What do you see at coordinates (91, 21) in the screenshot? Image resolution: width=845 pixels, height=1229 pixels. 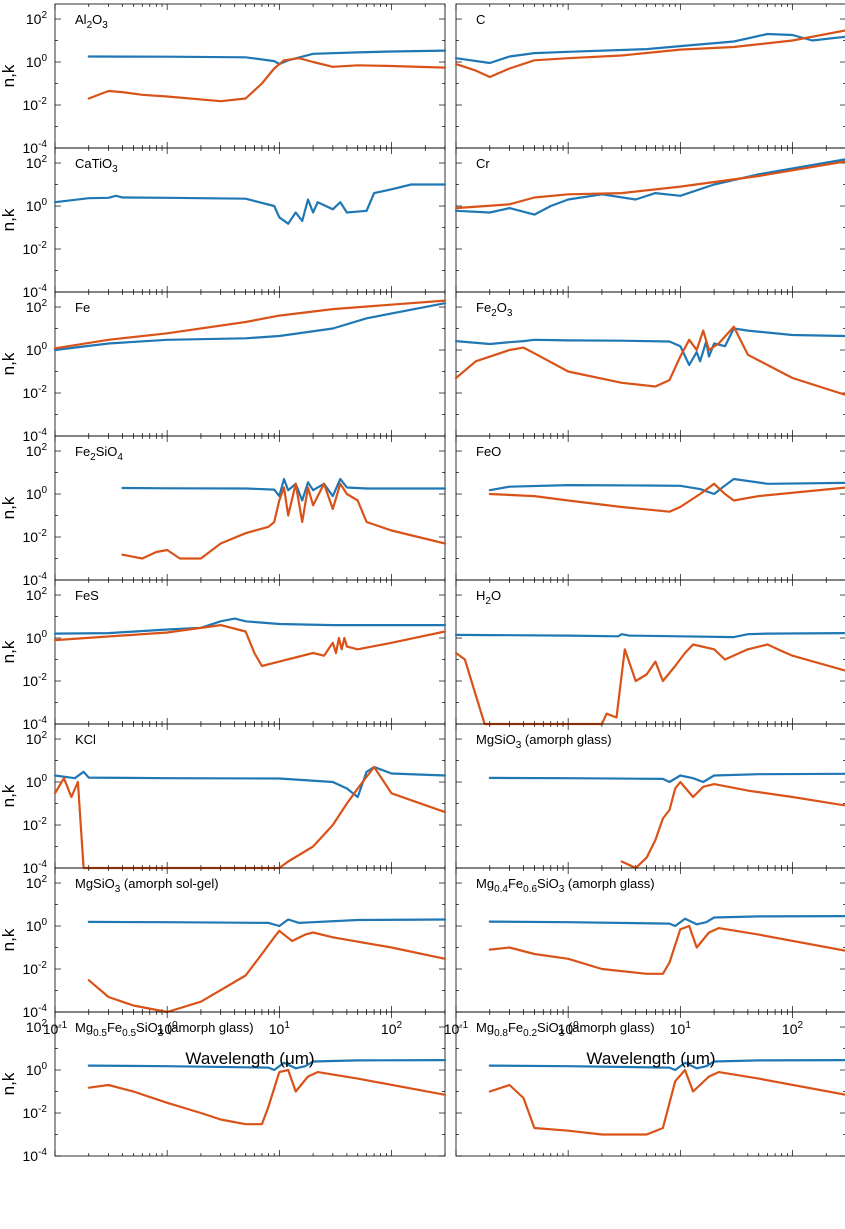 I see `panel-title: Al2O3` at bounding box center [91, 21].